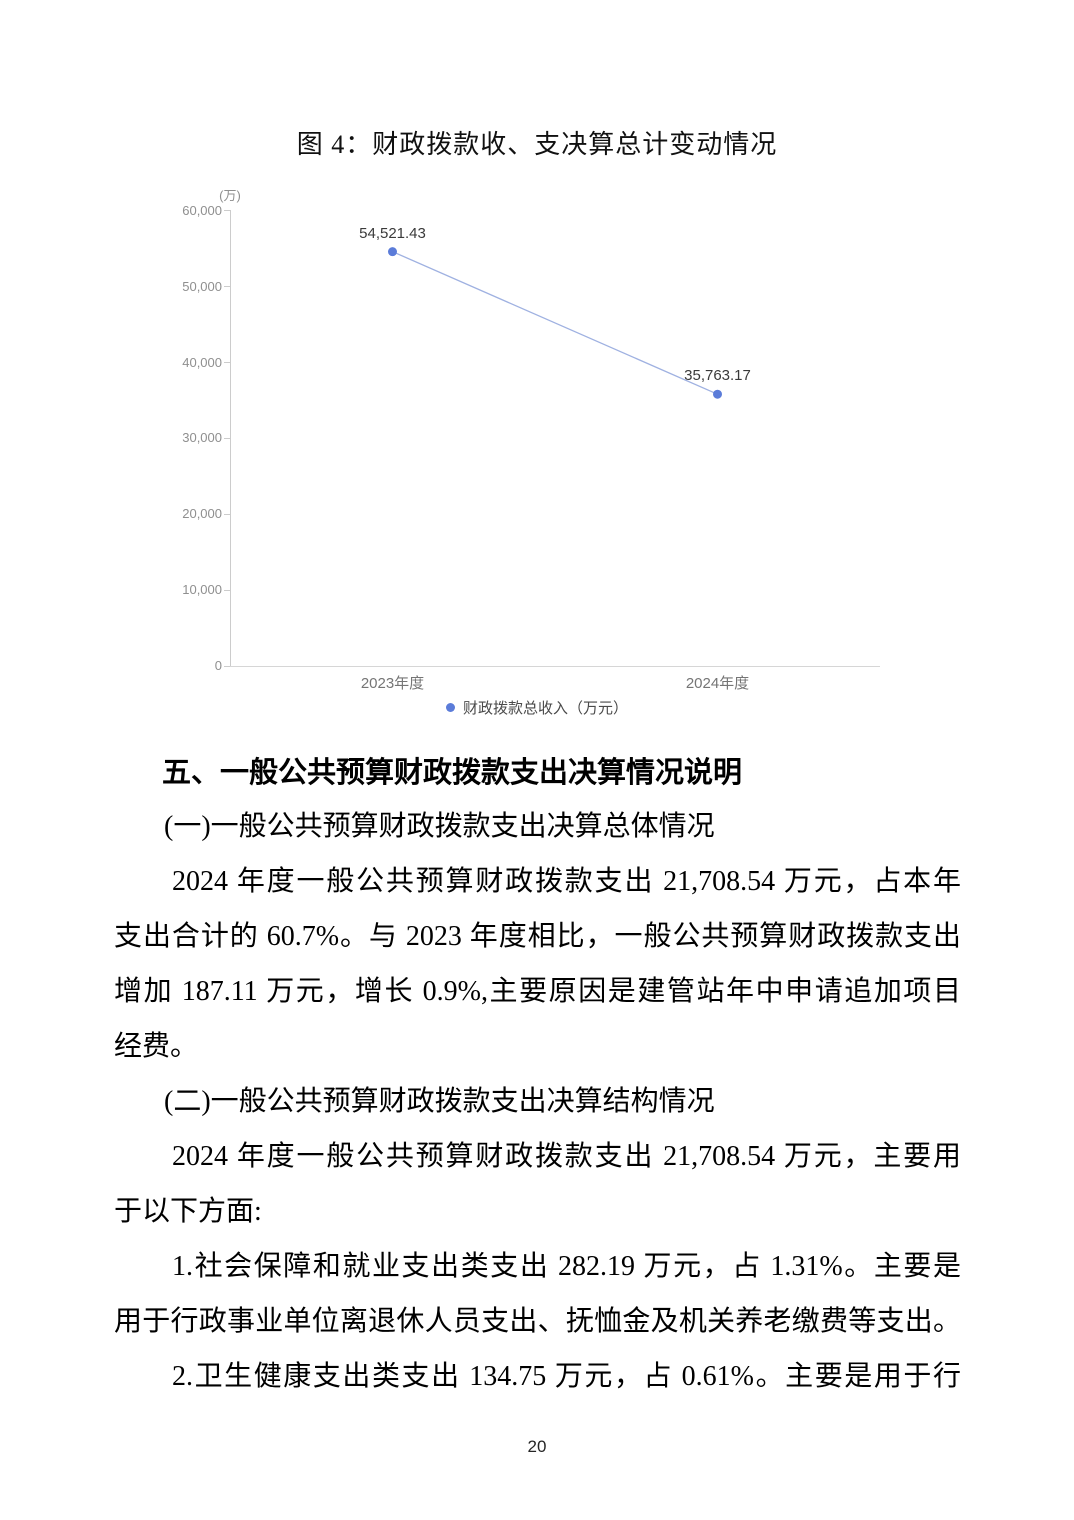 This screenshot has width=1074, height=1520. Describe the element at coordinates (555, 323) in the screenshot. I see `chart-plot-svg` at that location.